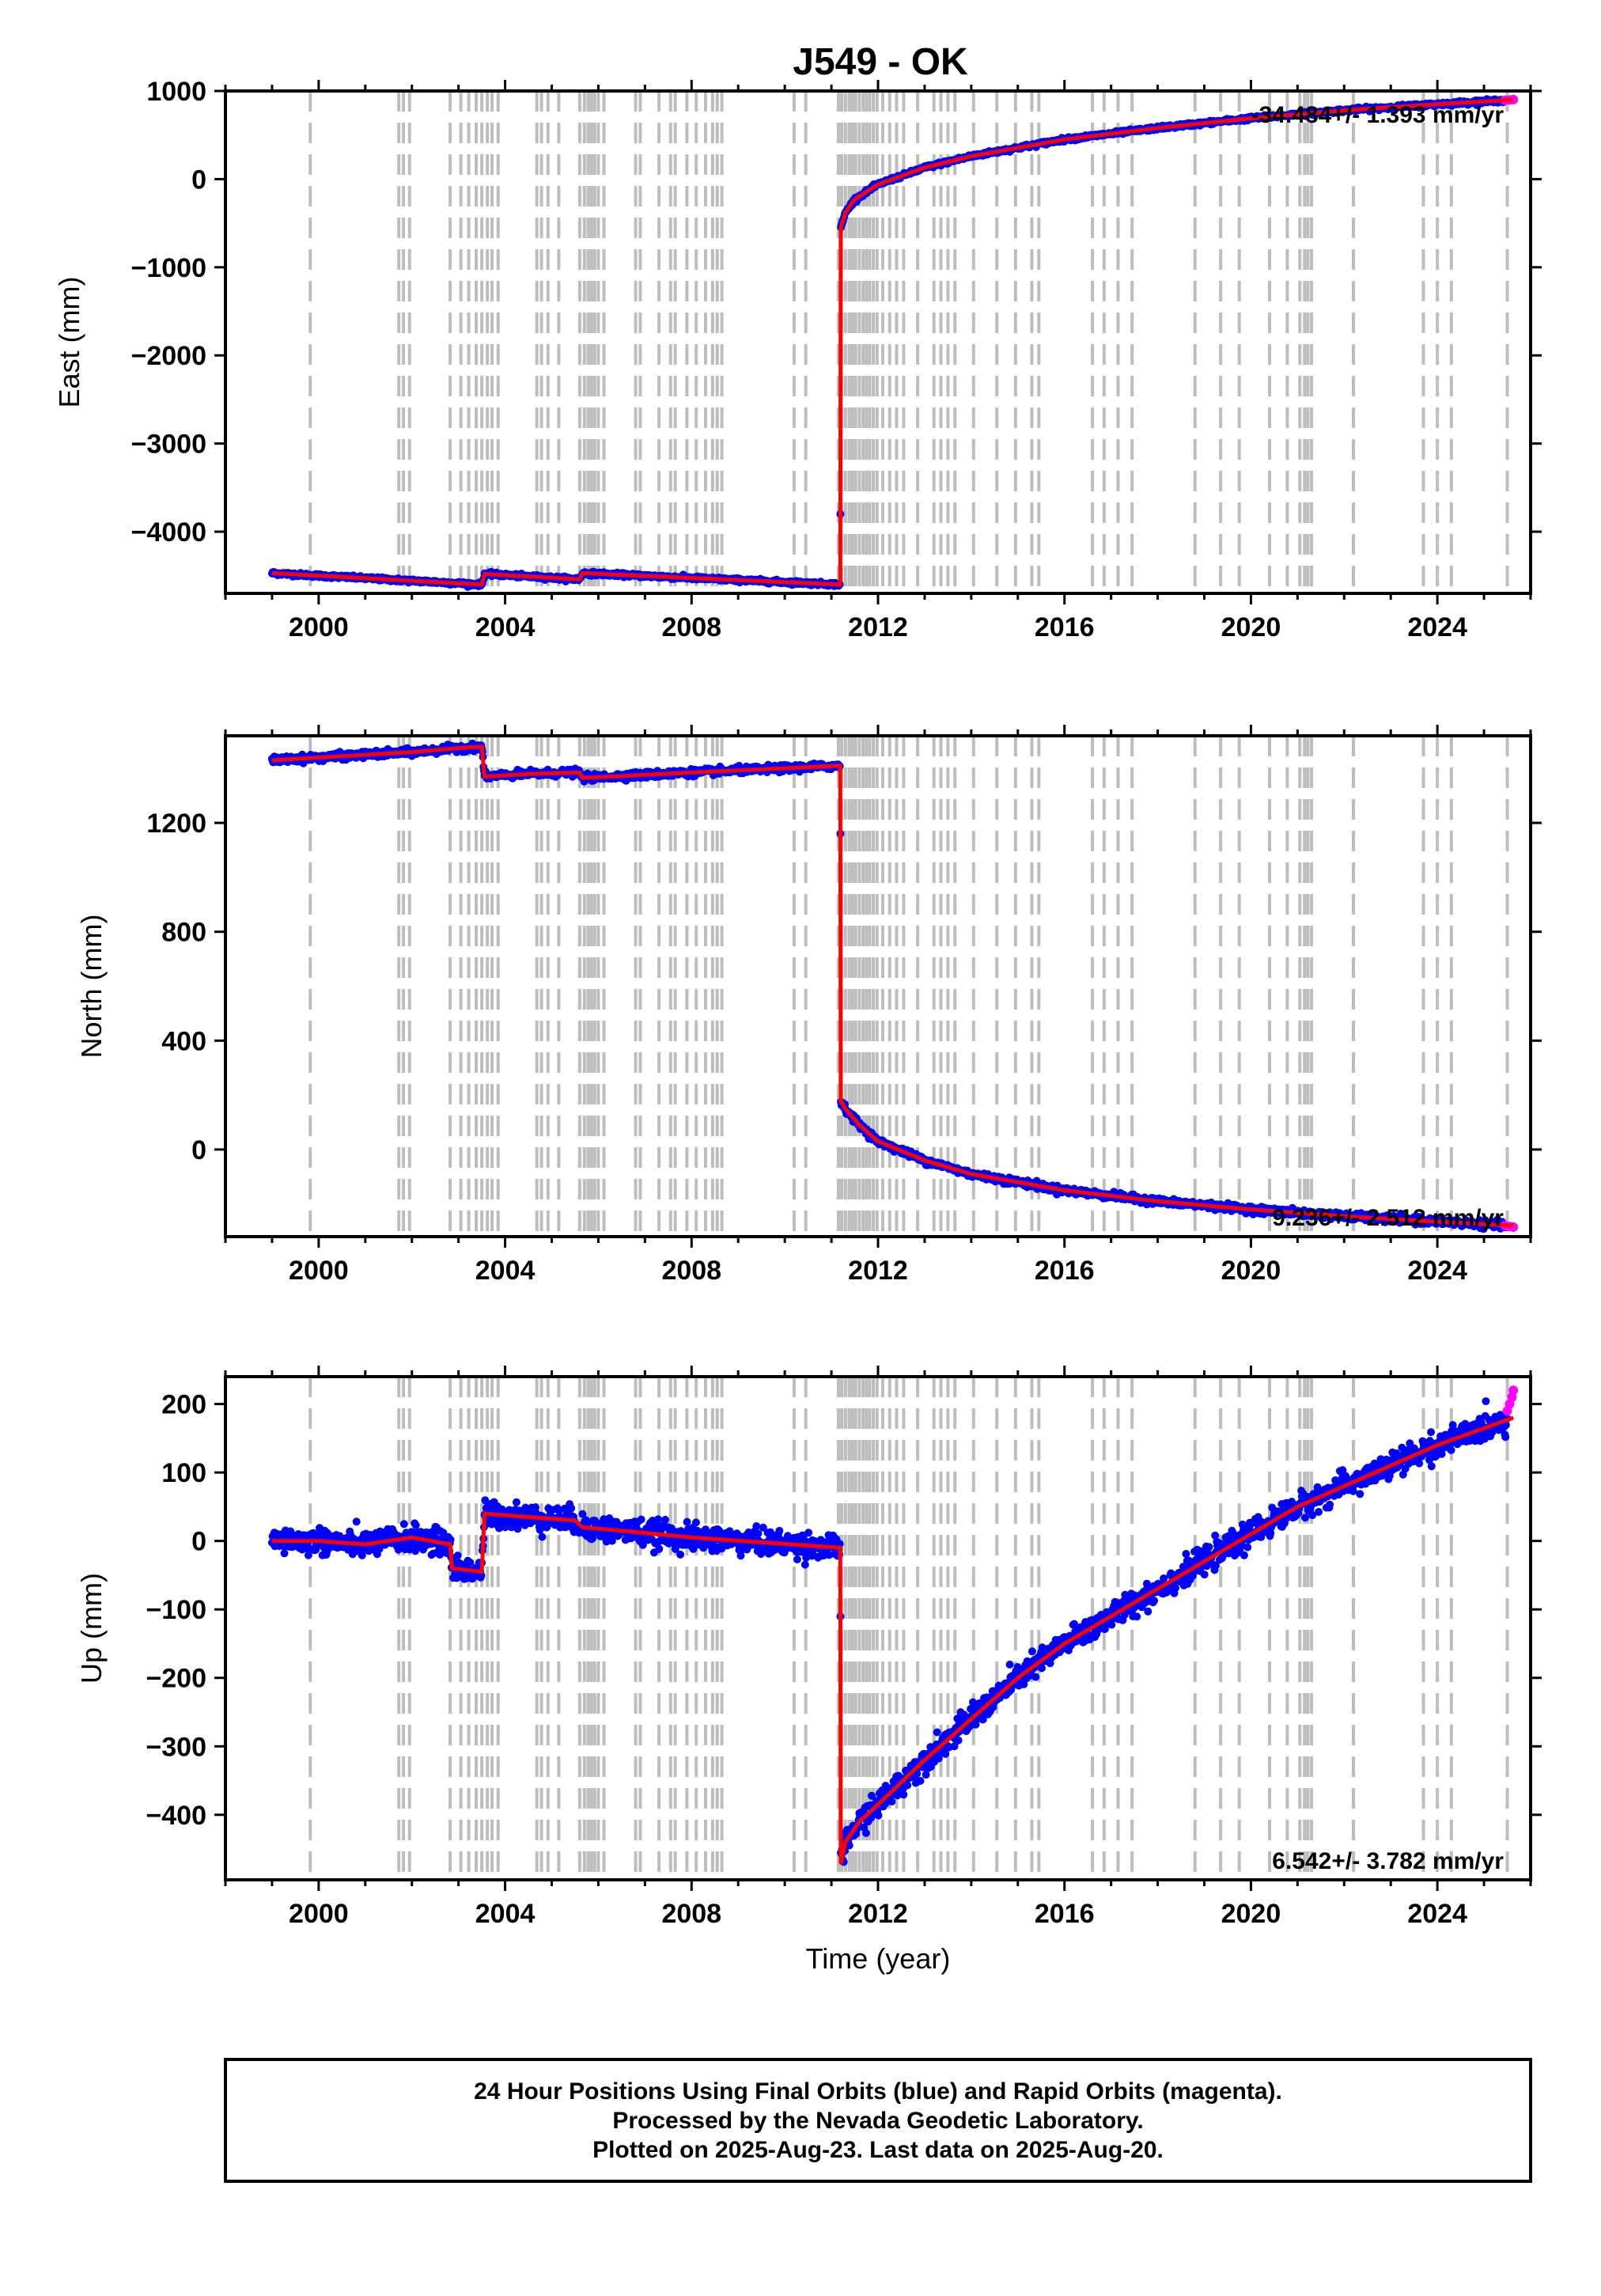 The image size is (1601, 2296). What do you see at coordinates (176, 1747) in the screenshot?
I see `y-tick-label: −300` at bounding box center [176, 1747].